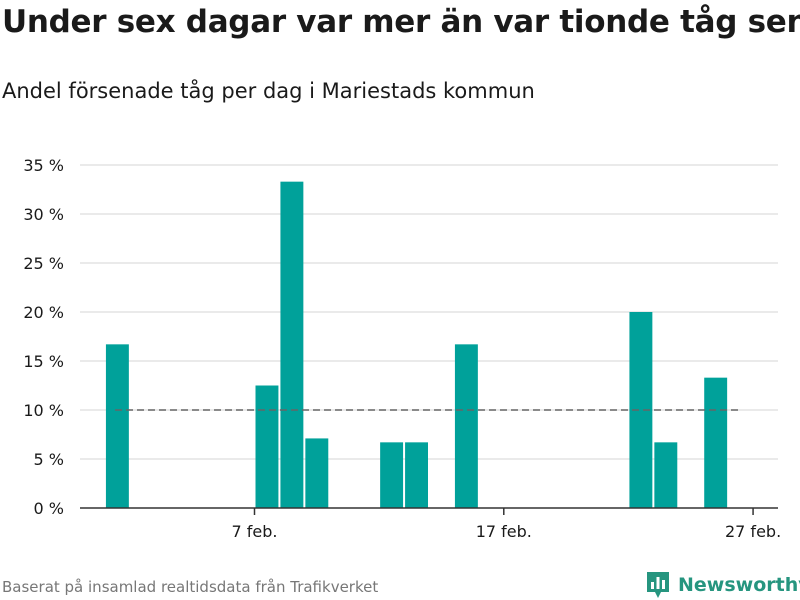 Image resolution: width=800 pixels, height=600 pixels. Describe the element at coordinates (43, 410) in the screenshot. I see `y-tick-label: 10 %` at that location.